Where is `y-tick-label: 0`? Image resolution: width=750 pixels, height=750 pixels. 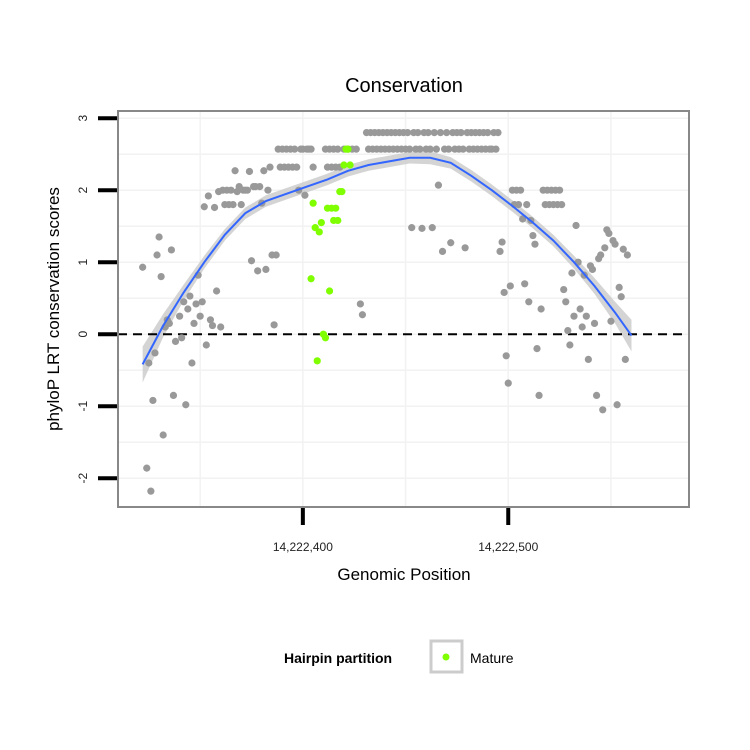 y-tick-label: 0 is located at coordinates (83, 334).